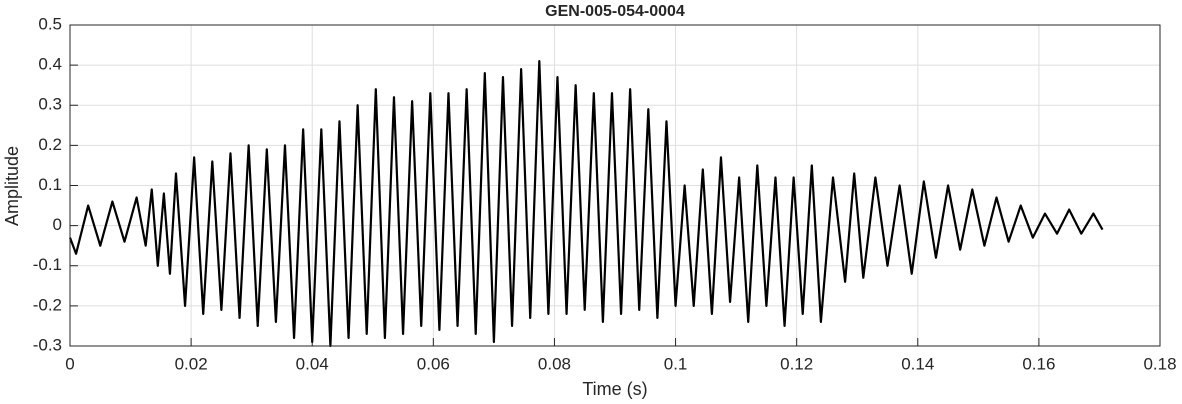  I want to click on x-tick-label: 0.14, so click(917, 363).